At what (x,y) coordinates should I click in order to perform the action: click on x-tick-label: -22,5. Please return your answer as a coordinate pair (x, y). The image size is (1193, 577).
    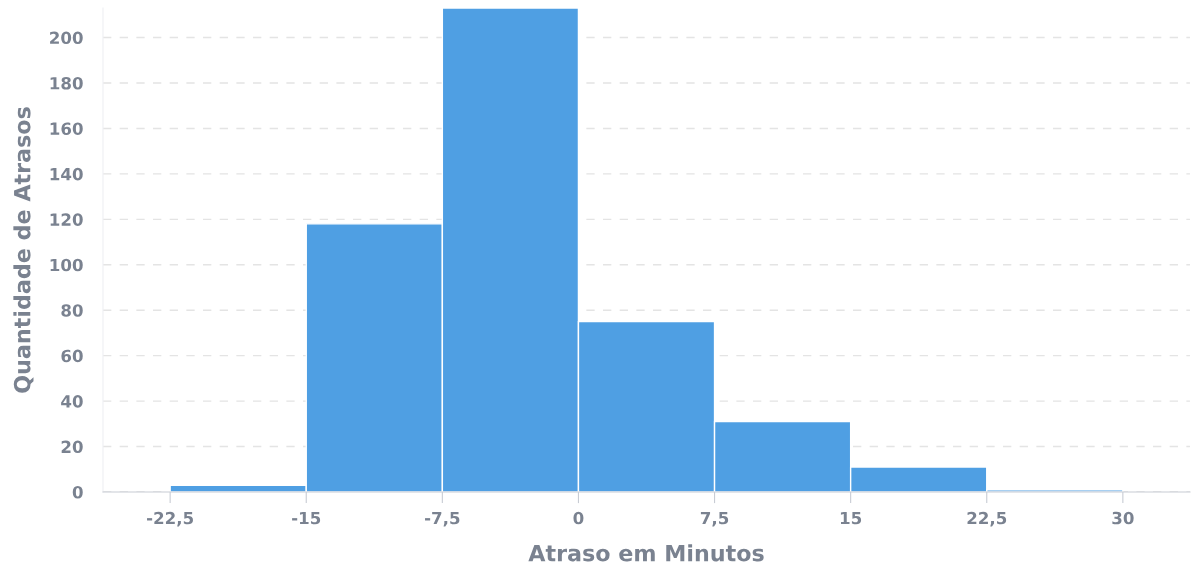
    Looking at the image, I should click on (170, 519).